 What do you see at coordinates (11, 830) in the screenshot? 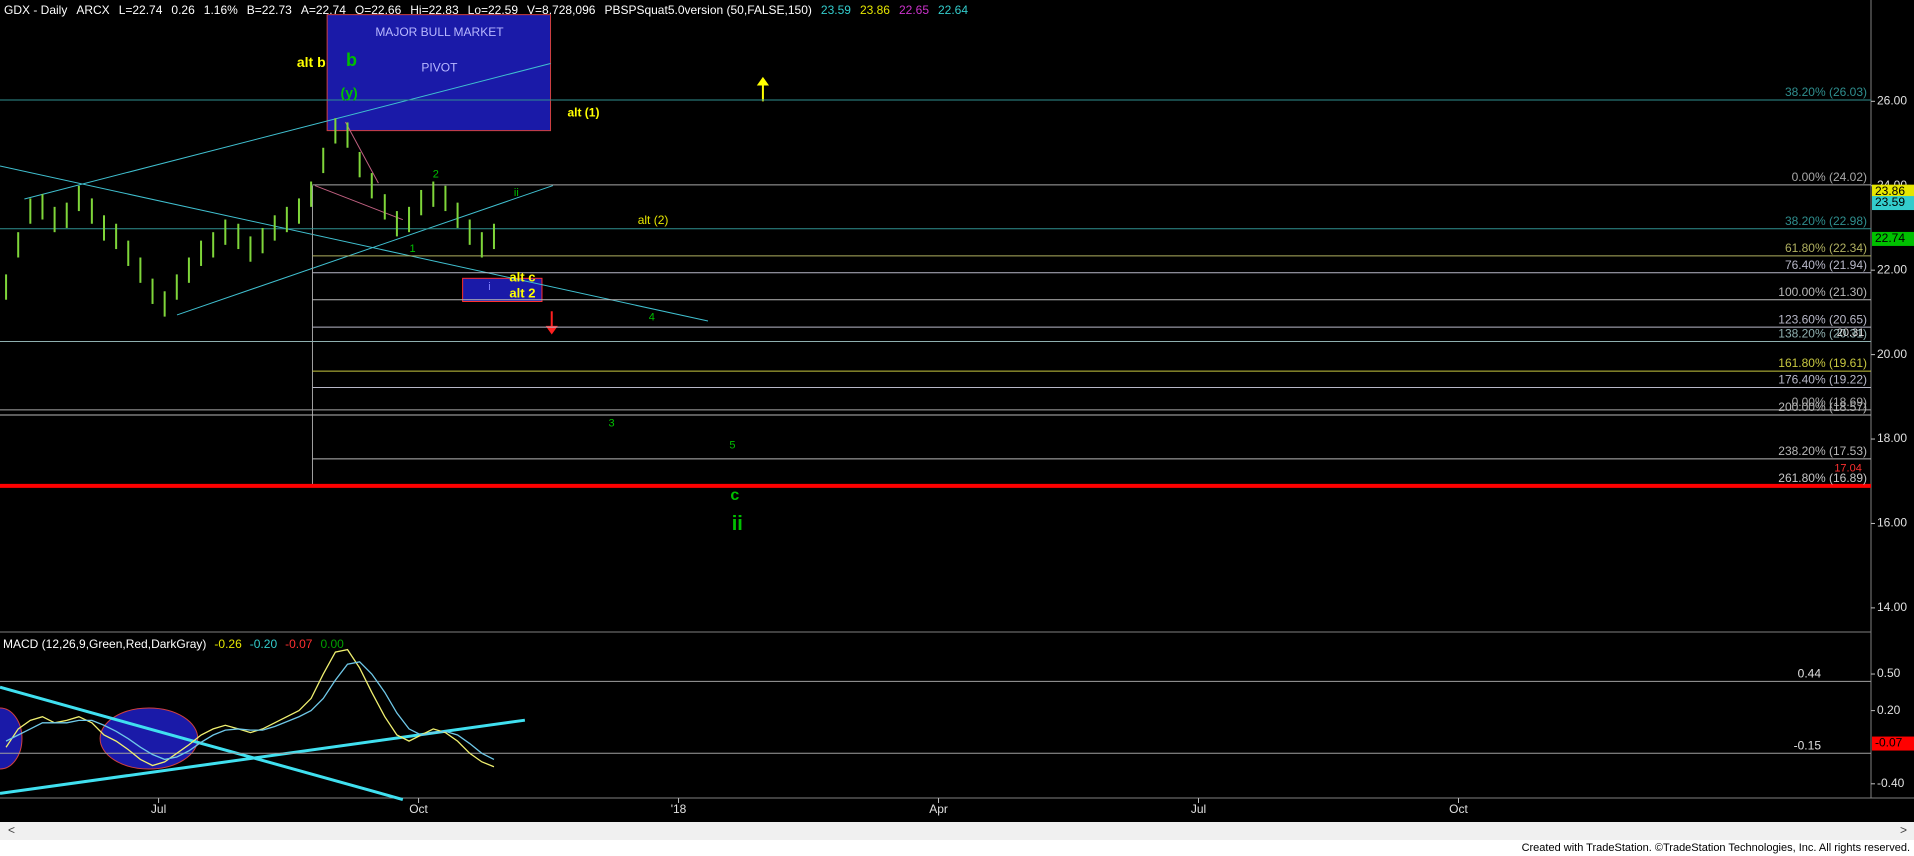
I see `scroll-left: <` at bounding box center [11, 830].